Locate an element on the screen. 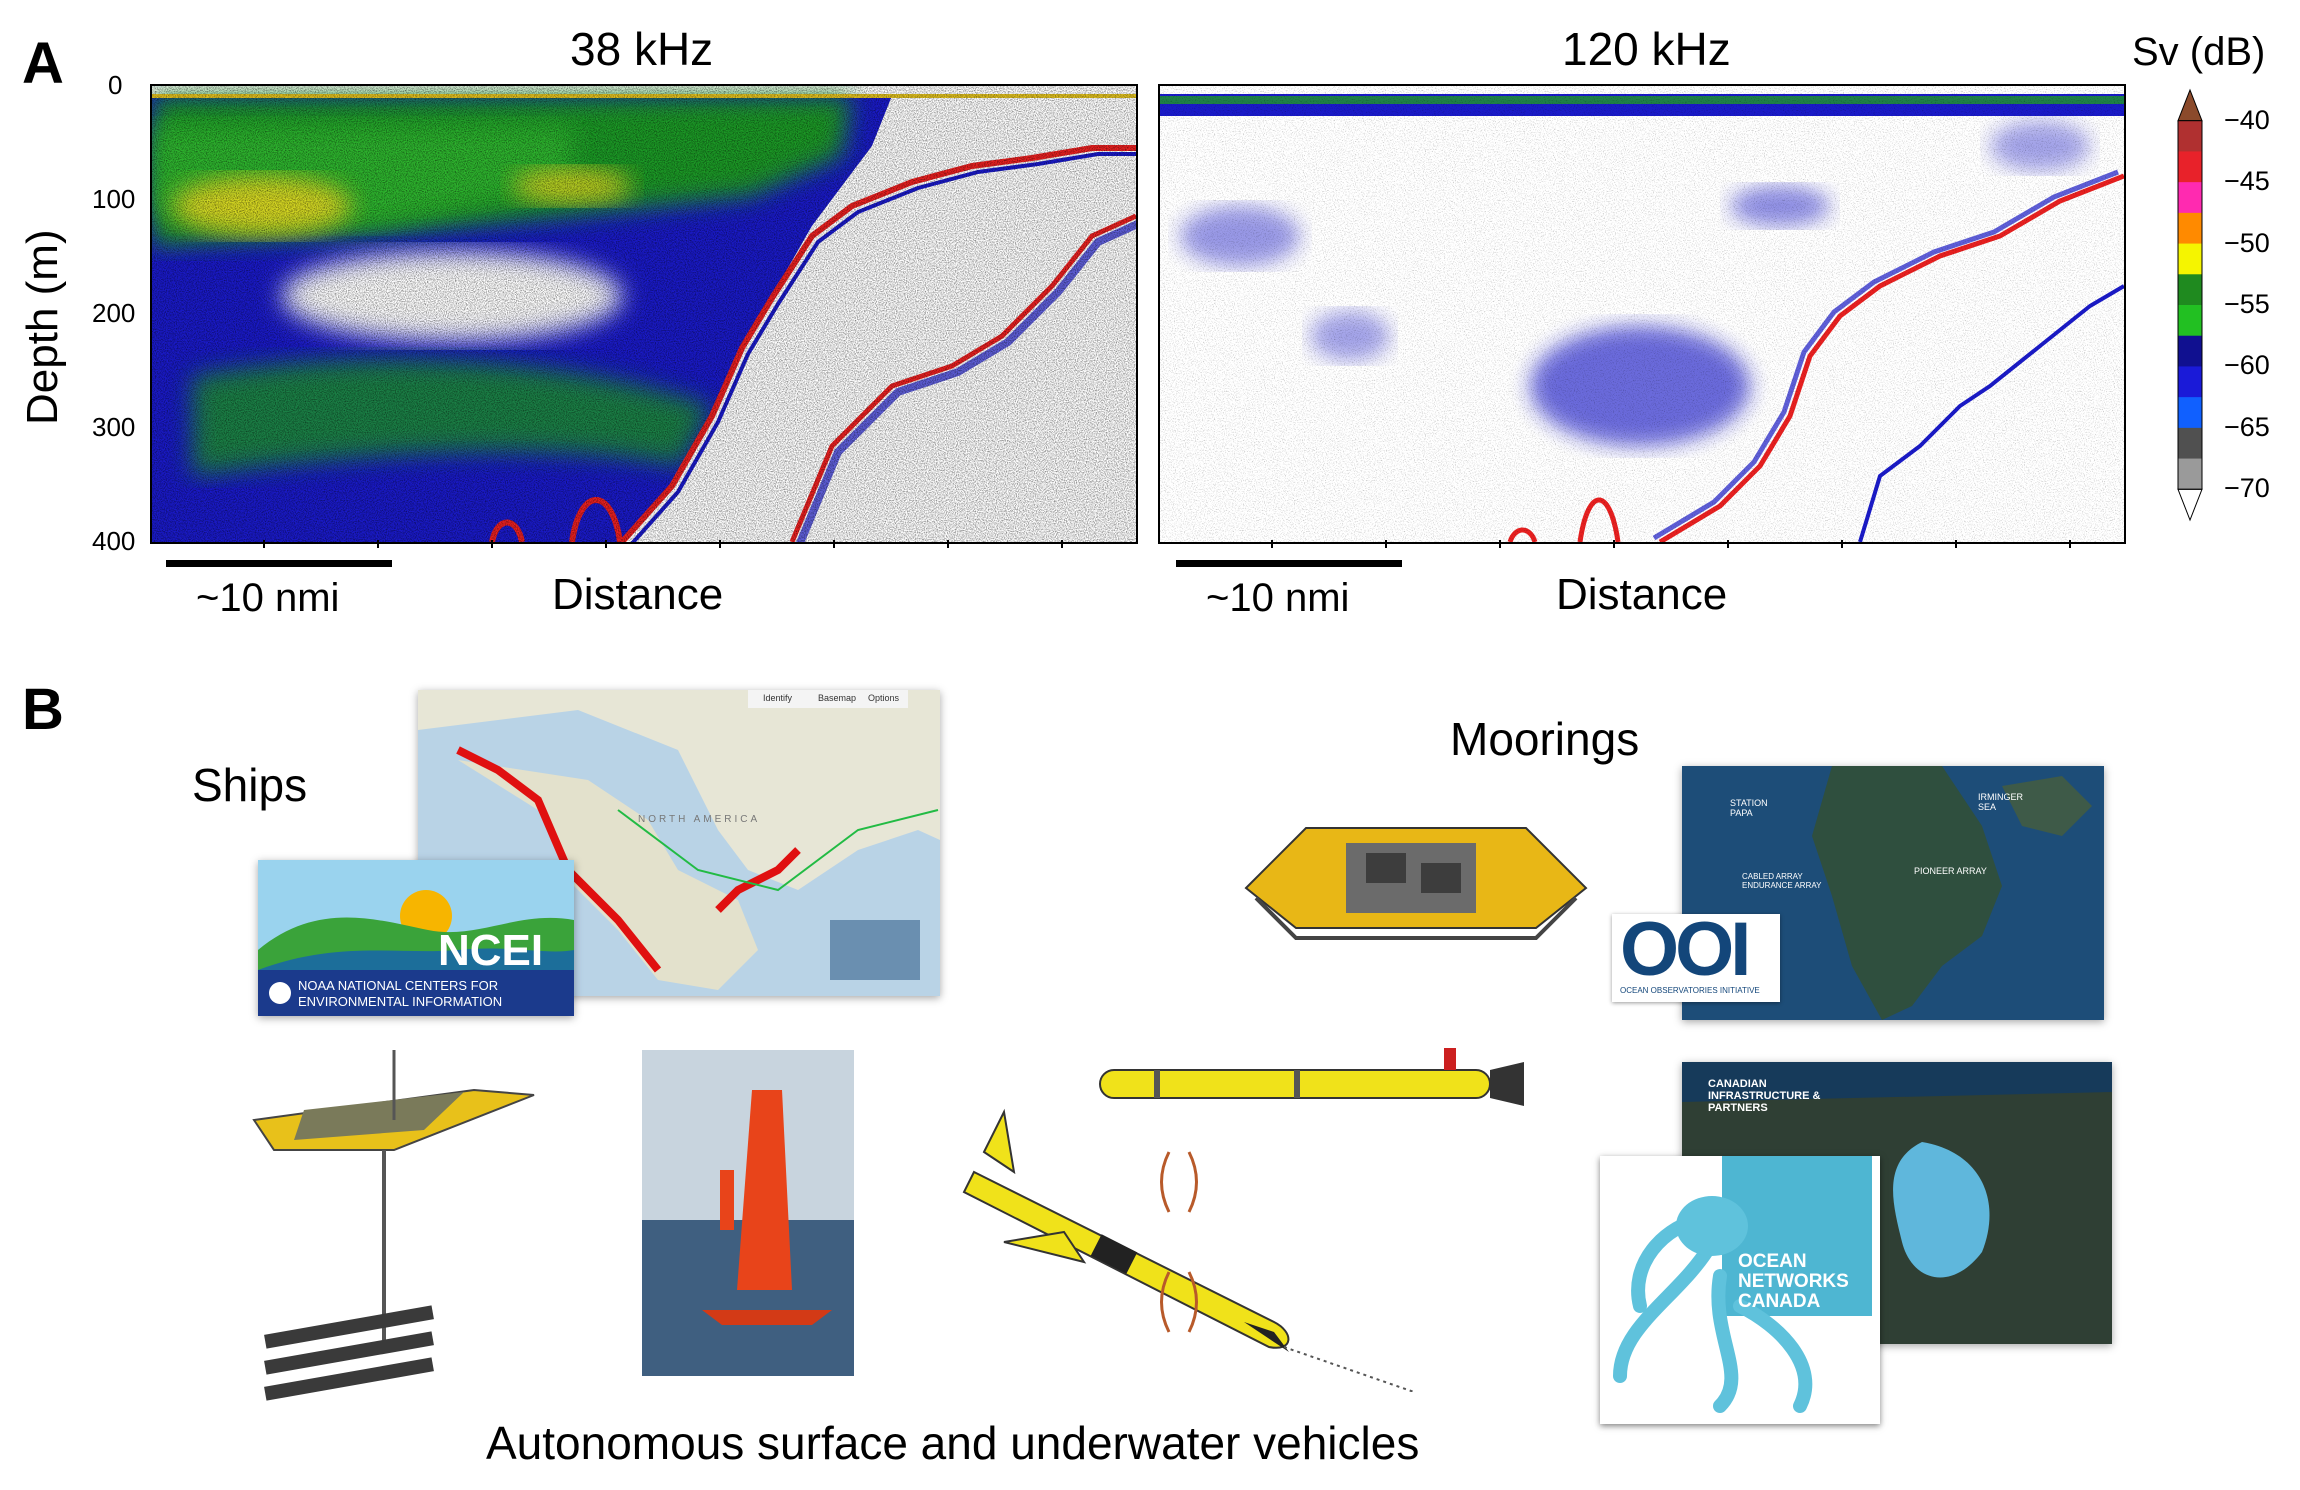  ooi-label-cabled: CABLED ARRAY ENDURANCE ARRAY is located at coordinates (1782, 881).